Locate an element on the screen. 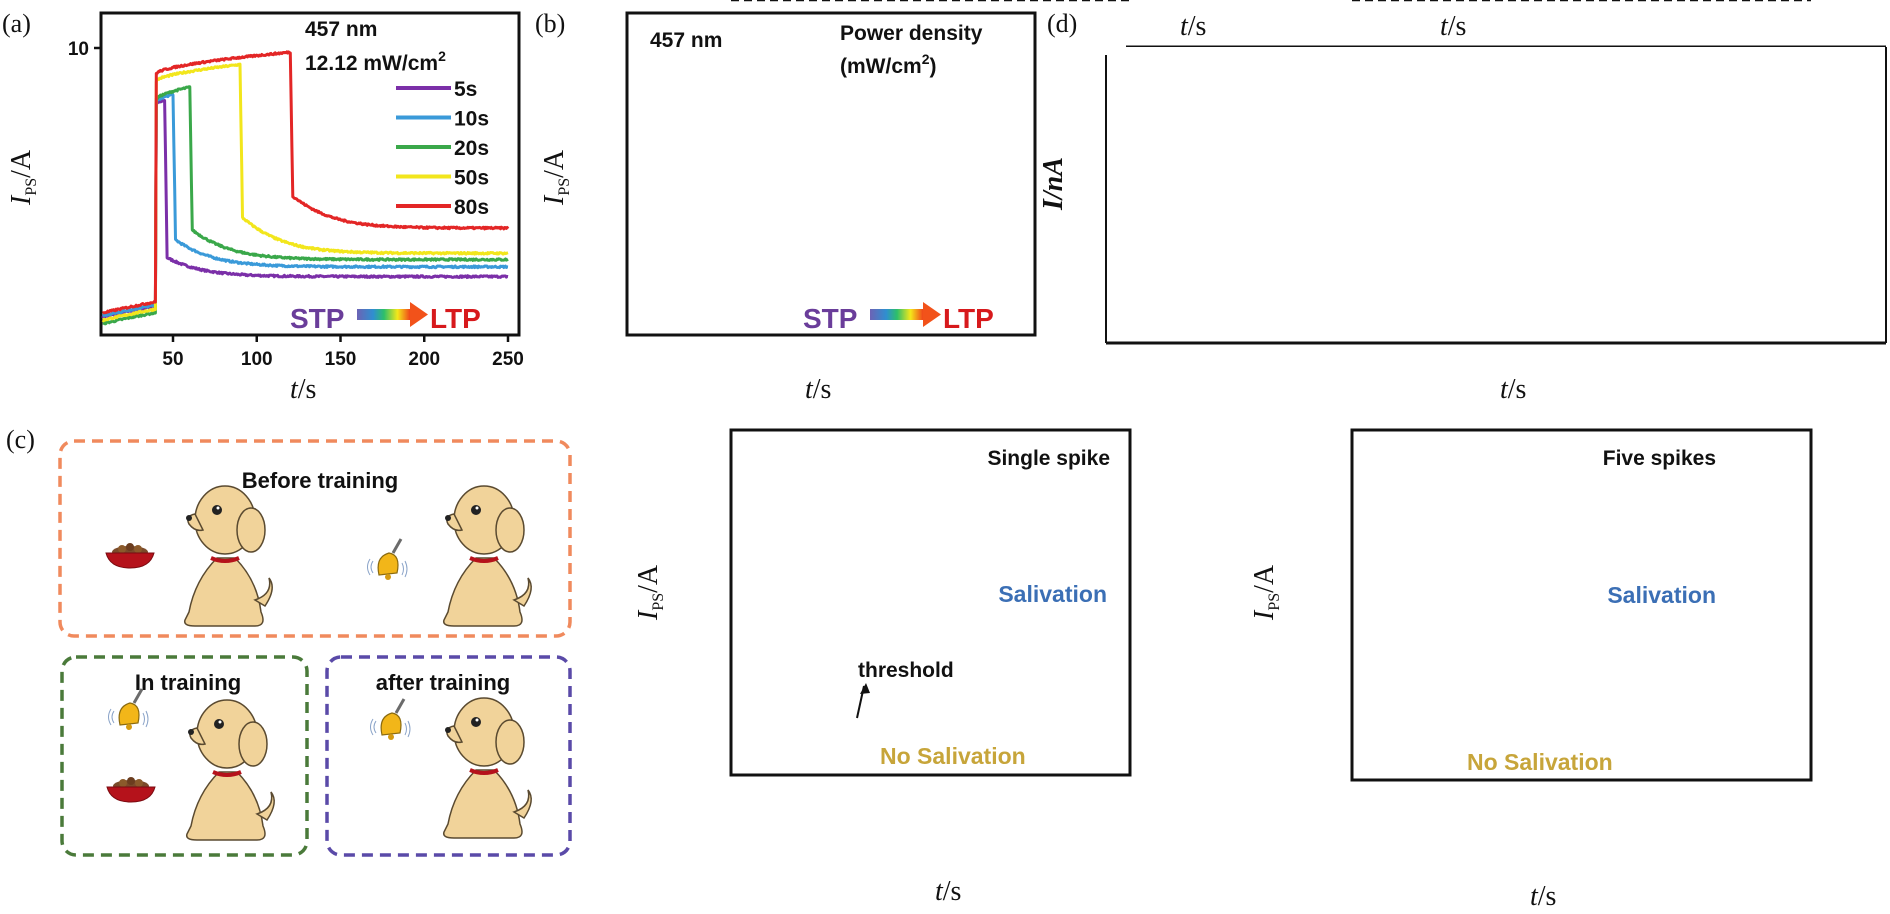 The height and width of the screenshot is (914, 1890). xlabel-main-c2: t is located at coordinates (1534, 896).